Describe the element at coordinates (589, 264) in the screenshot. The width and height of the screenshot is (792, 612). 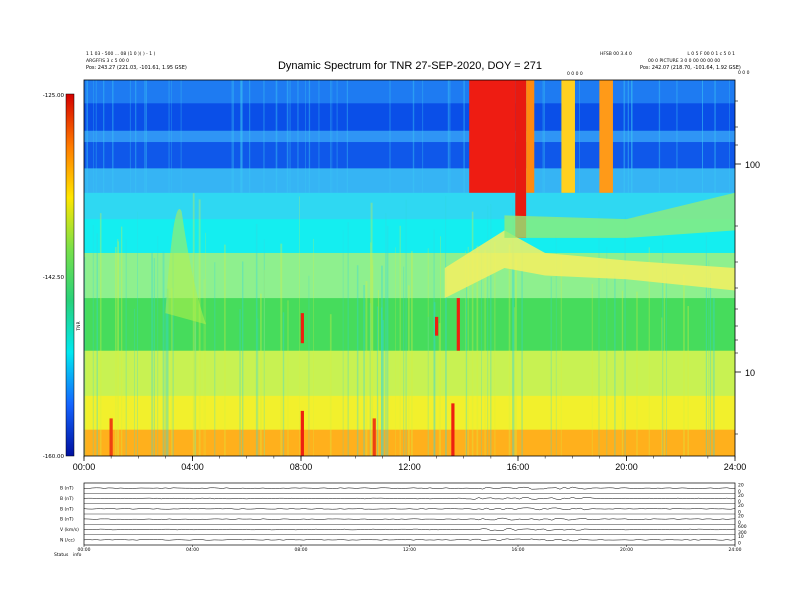
I see `plasma-line-ridge` at that location.